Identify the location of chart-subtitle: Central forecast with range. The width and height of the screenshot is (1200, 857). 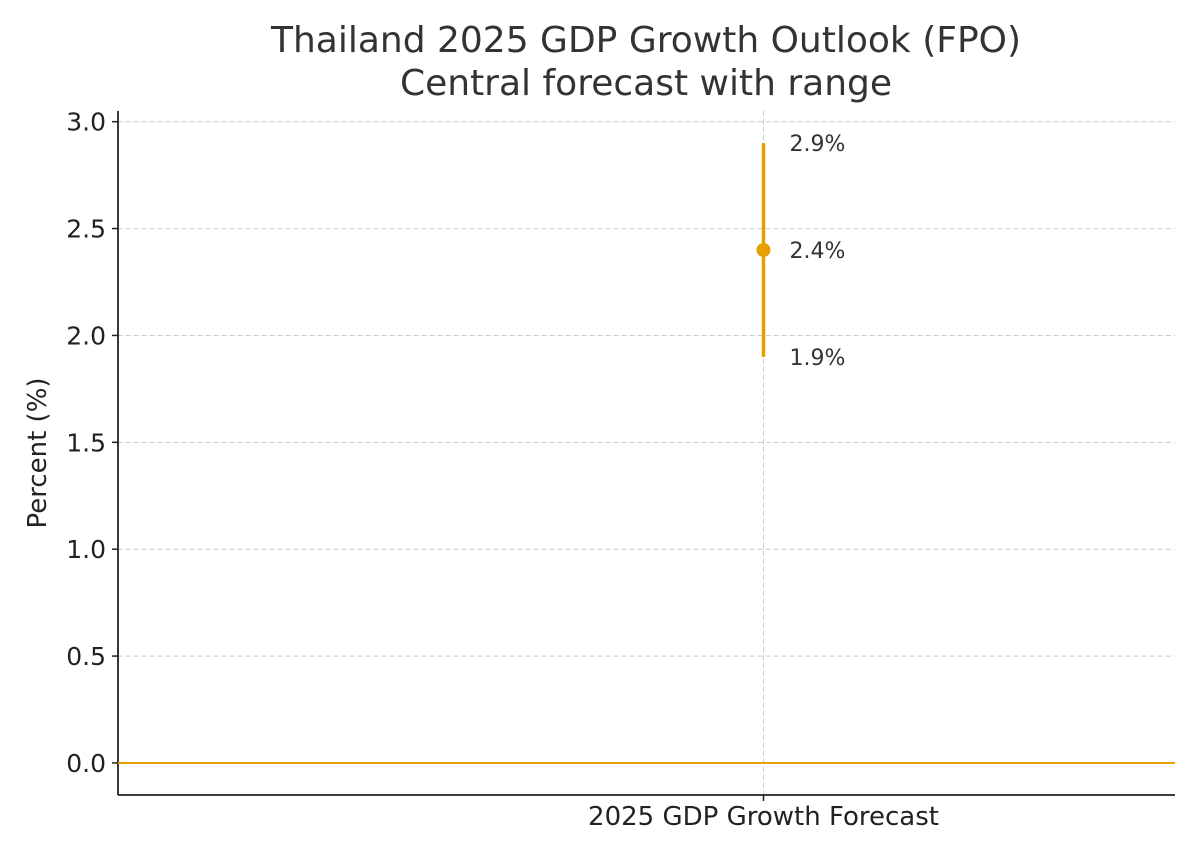
(646, 83).